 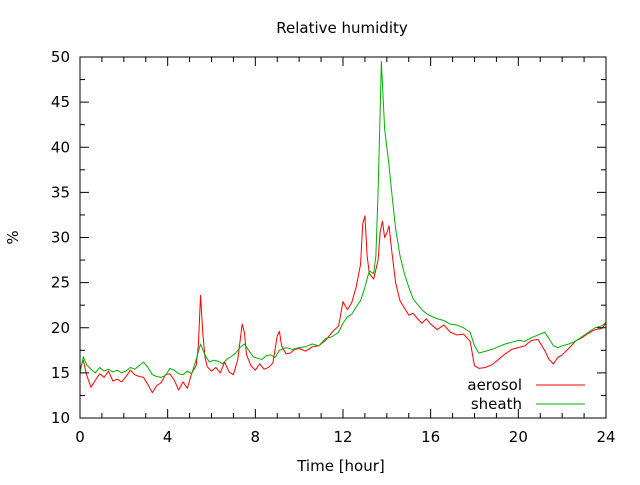 What do you see at coordinates (605, 437) in the screenshot?
I see `x-tick-label: 24` at bounding box center [605, 437].